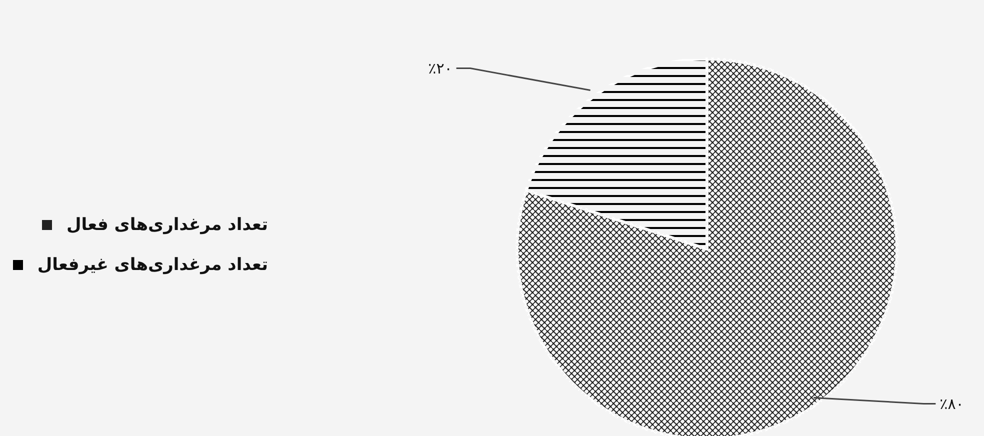 The image size is (984, 436). I want to click on legend-label: تعداد مرغداری‌های غیرفعال, so click(152, 265).